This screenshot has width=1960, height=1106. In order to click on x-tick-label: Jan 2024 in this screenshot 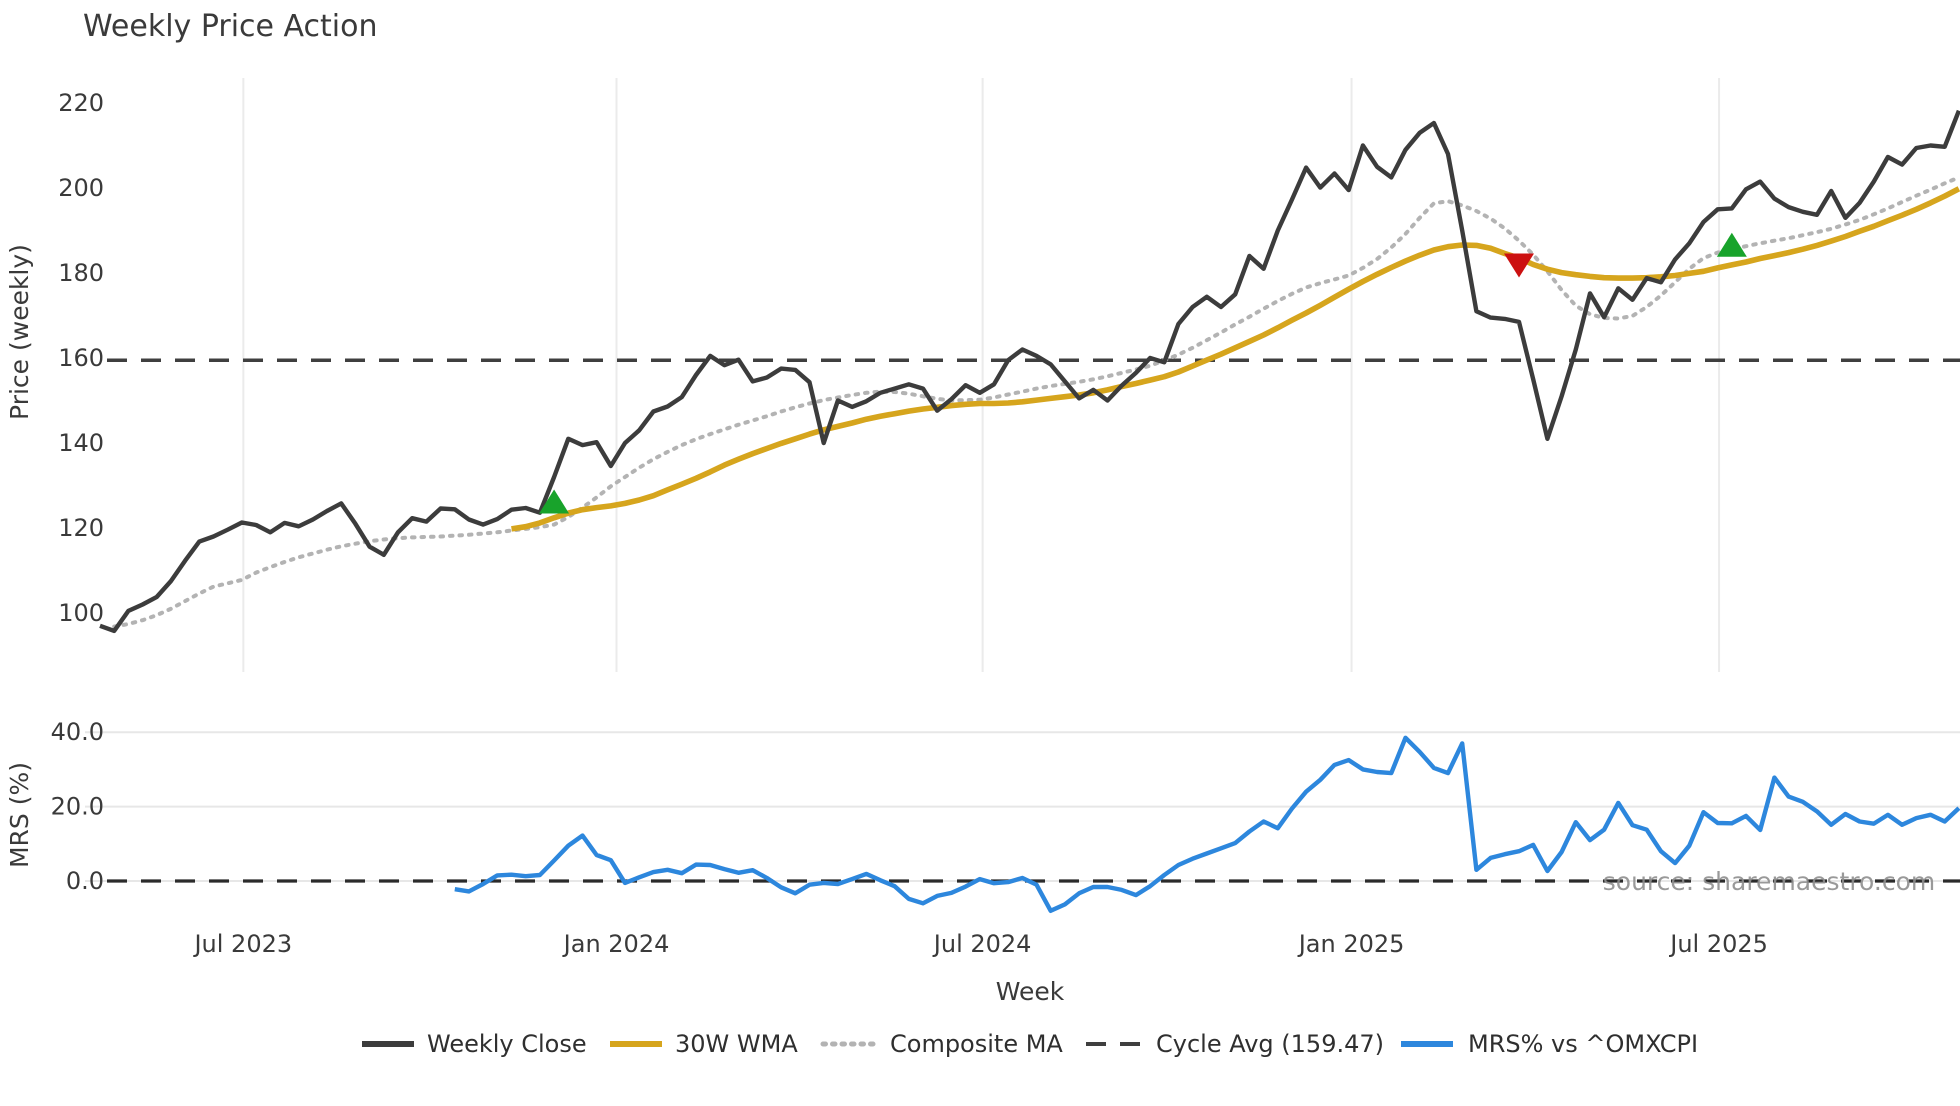, I will do `click(616, 944)`.